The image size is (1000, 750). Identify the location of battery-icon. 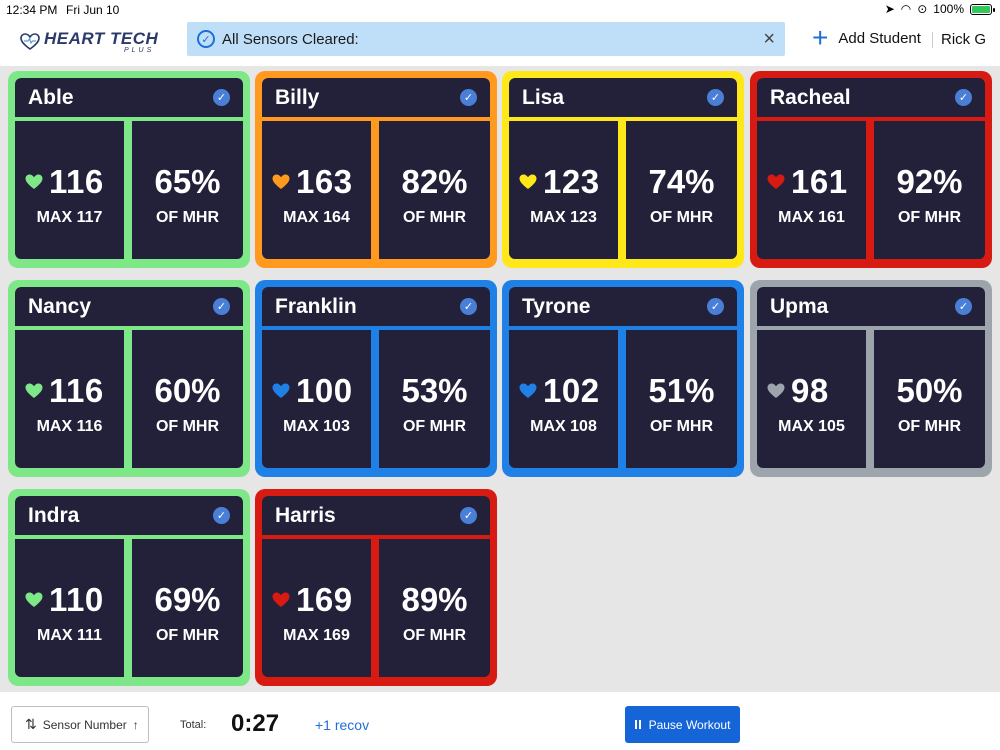
(982, 9).